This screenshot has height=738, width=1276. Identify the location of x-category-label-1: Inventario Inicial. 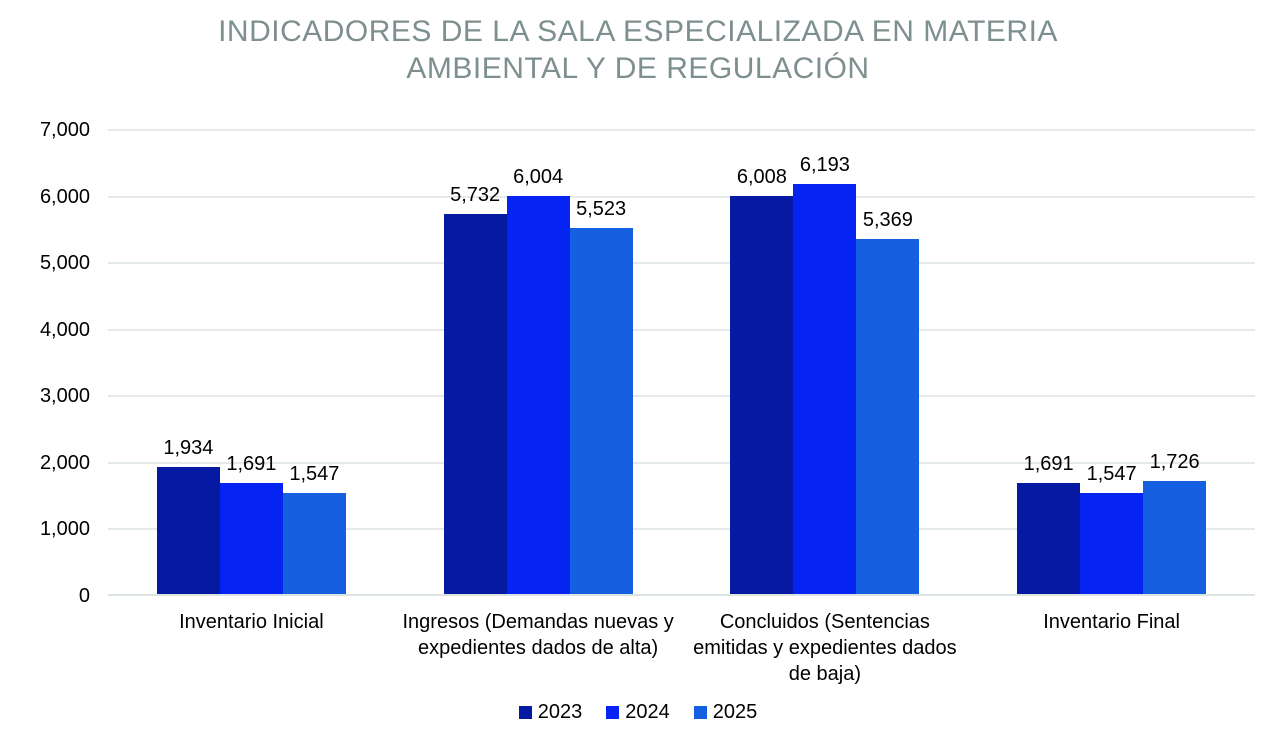
(251, 622).